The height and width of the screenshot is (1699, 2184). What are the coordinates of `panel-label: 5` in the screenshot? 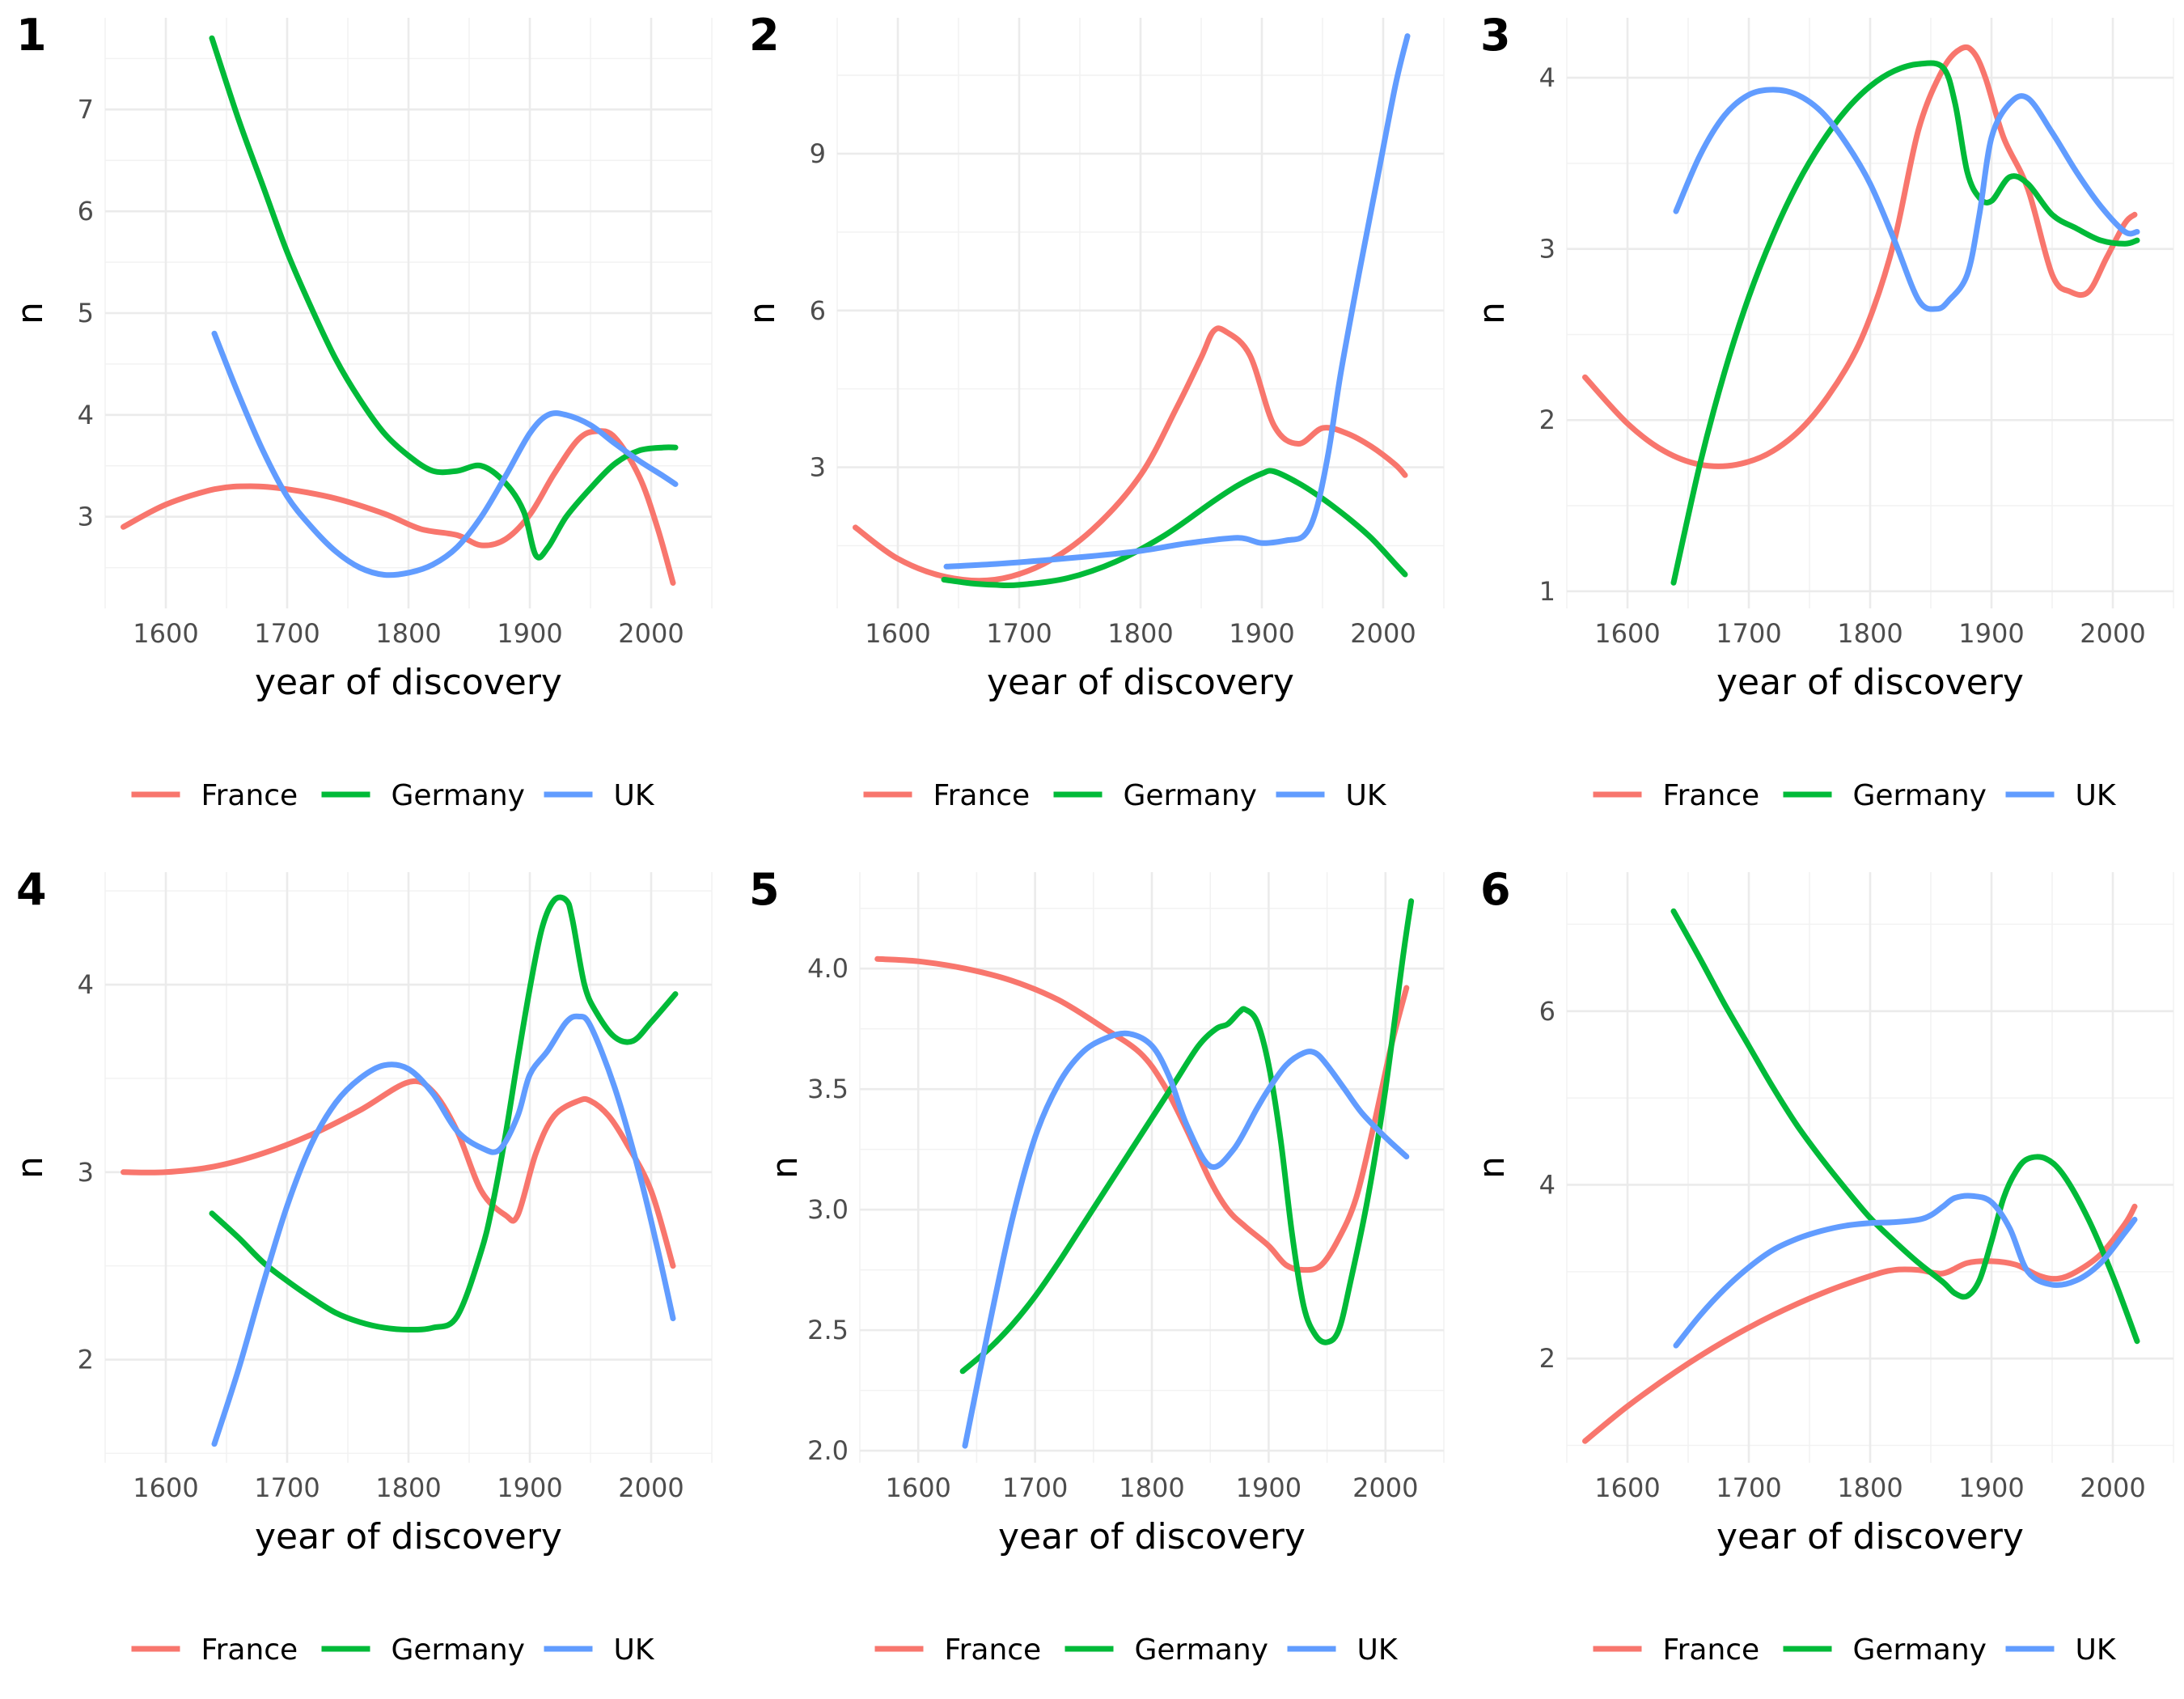 It's located at (764, 889).